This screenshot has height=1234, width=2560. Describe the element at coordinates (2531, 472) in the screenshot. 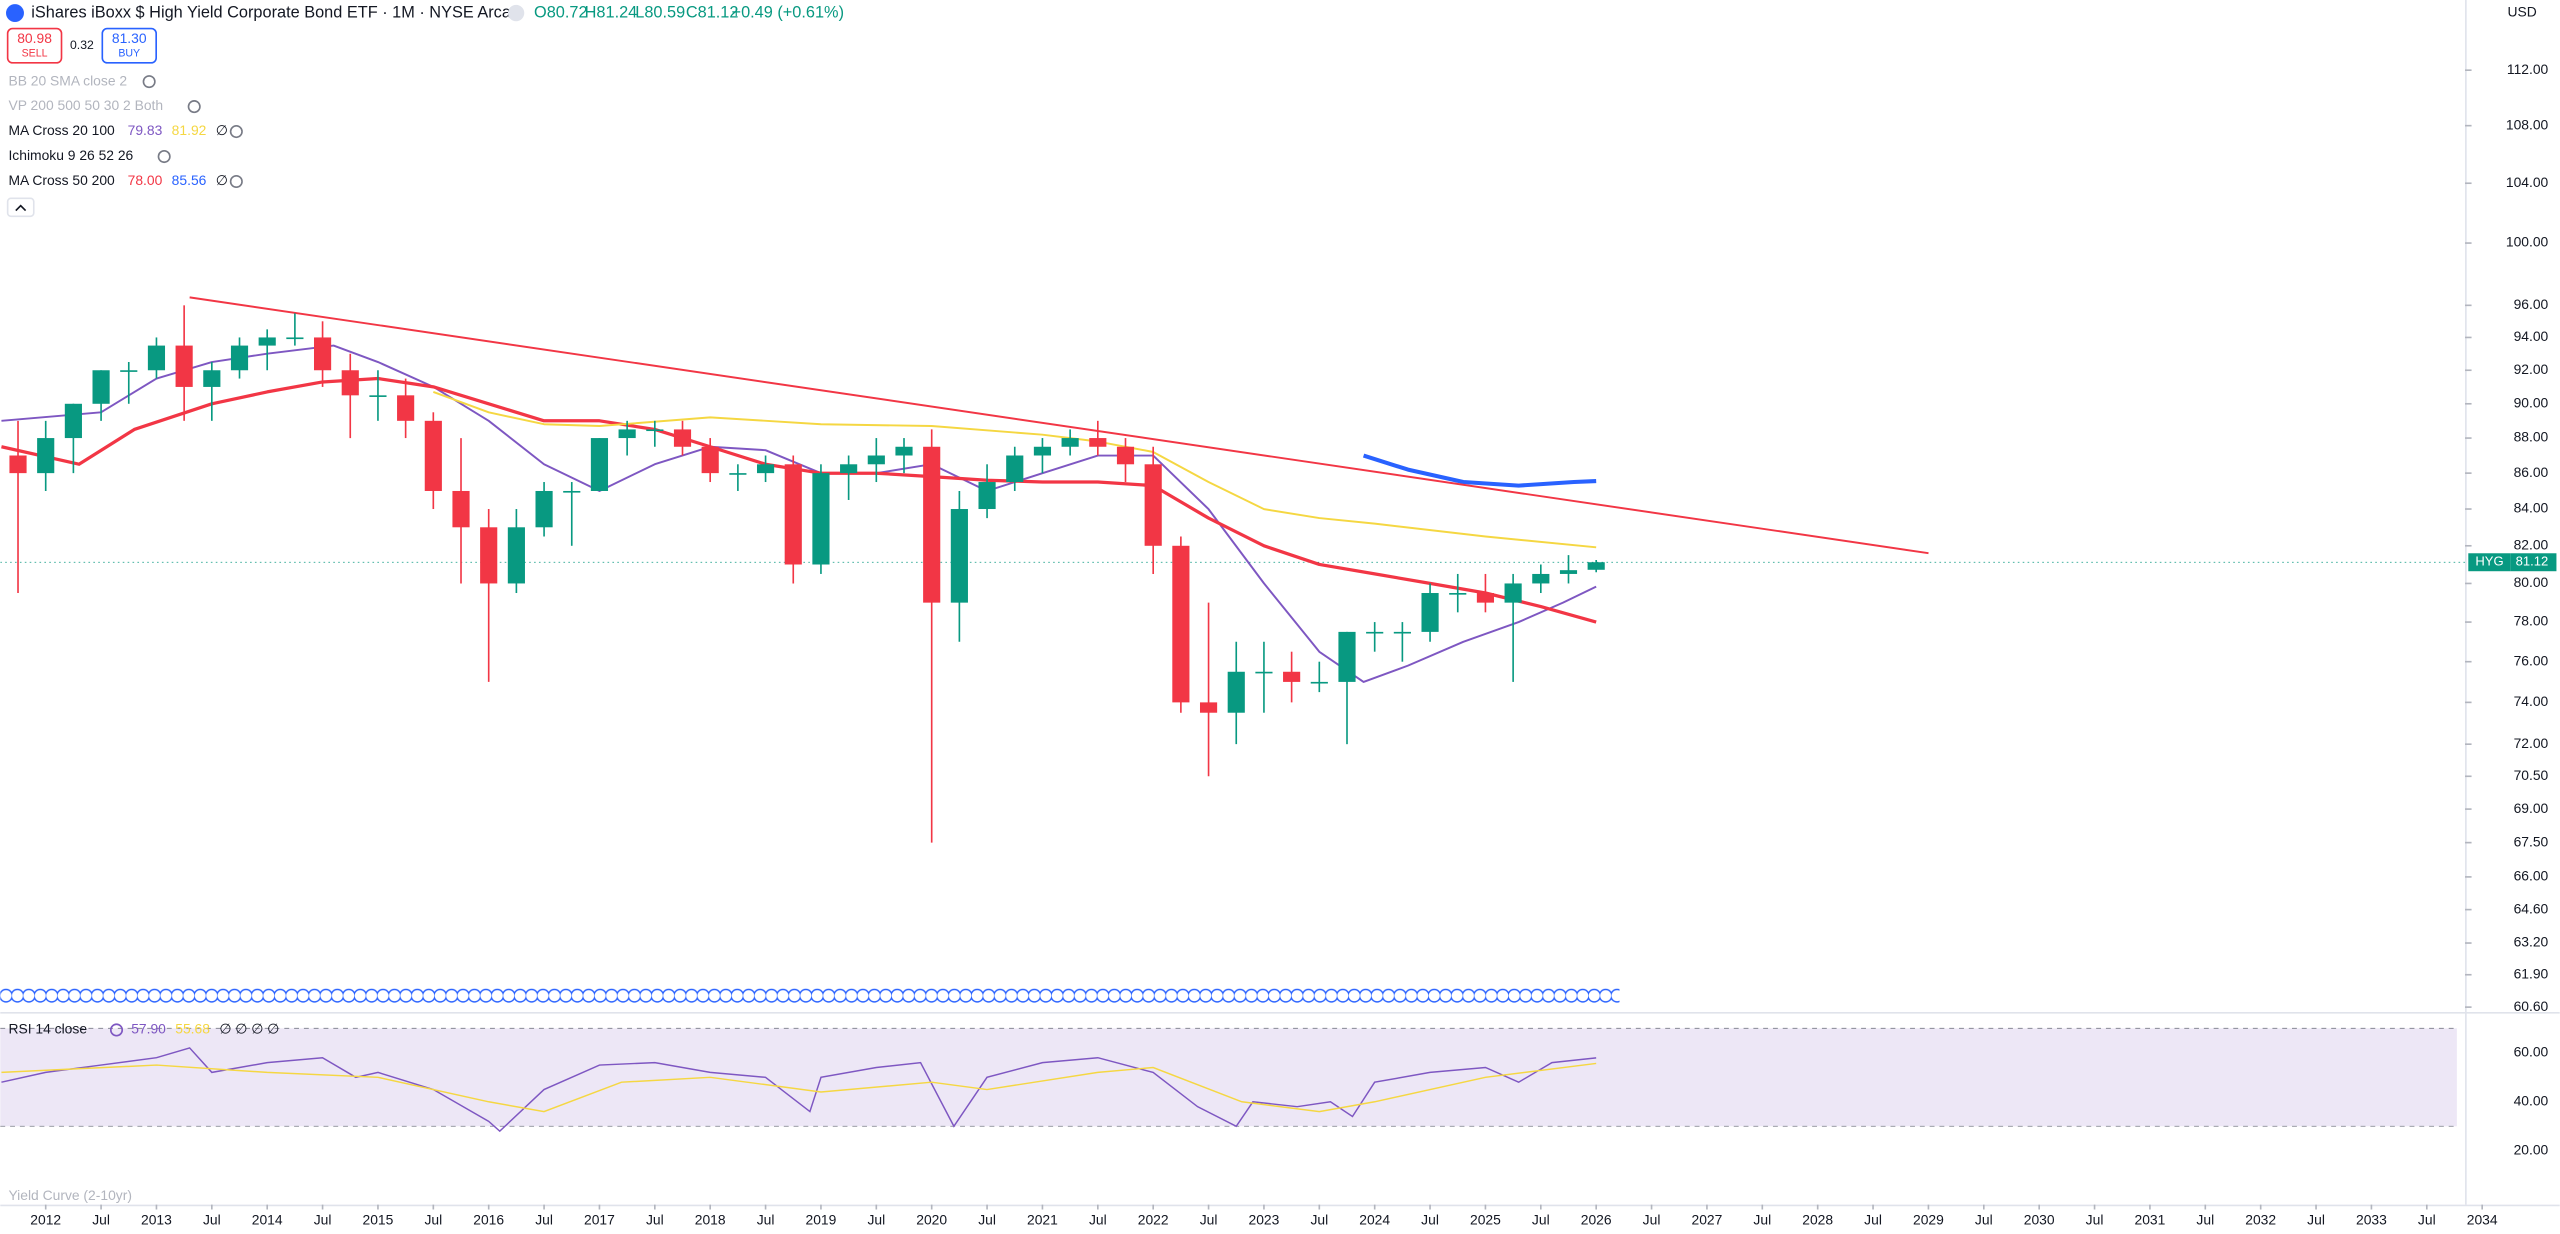

I see `price-tick-label: 86.00` at that location.